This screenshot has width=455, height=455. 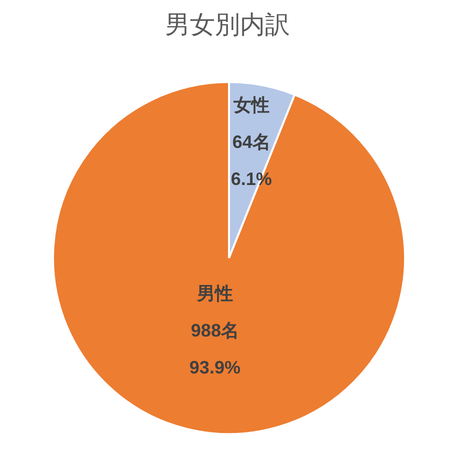 What do you see at coordinates (227, 25) in the screenshot?
I see `chart-title: 男女別内訳` at bounding box center [227, 25].